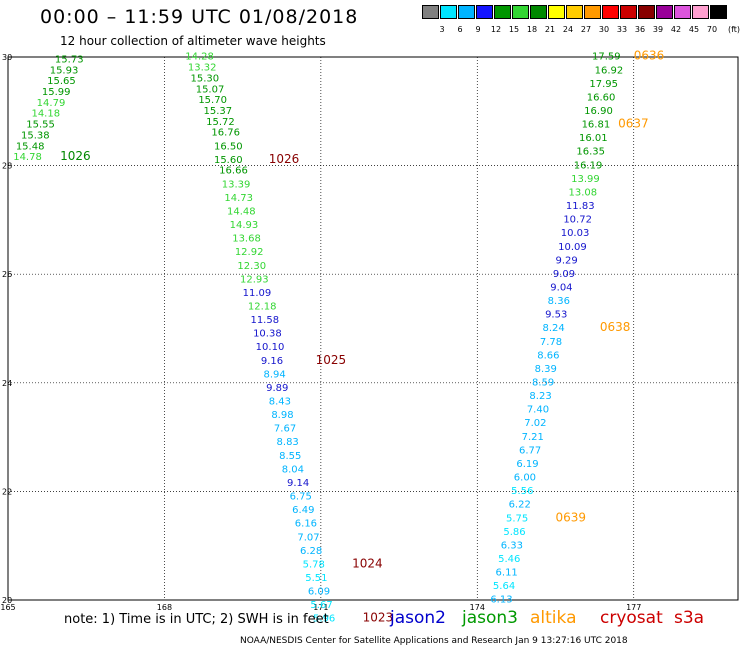 The image size is (740, 650). I want to click on data-label: 9.53, so click(556, 315).